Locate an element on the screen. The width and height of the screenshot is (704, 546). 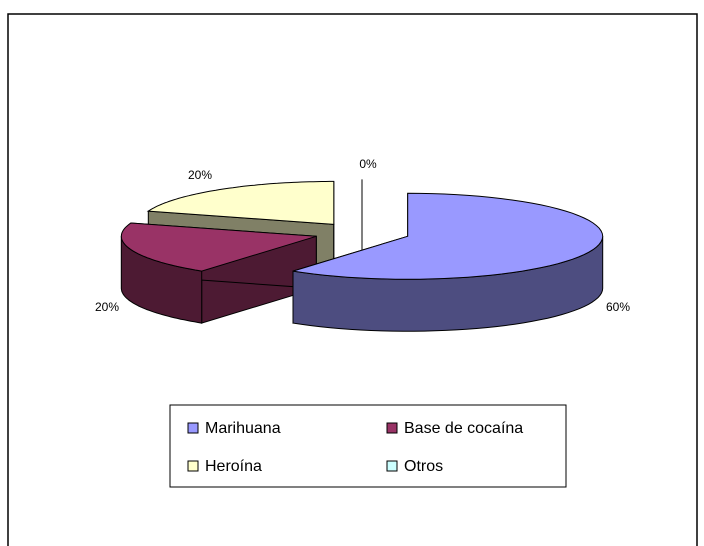
legend-box is located at coordinates (368, 446).